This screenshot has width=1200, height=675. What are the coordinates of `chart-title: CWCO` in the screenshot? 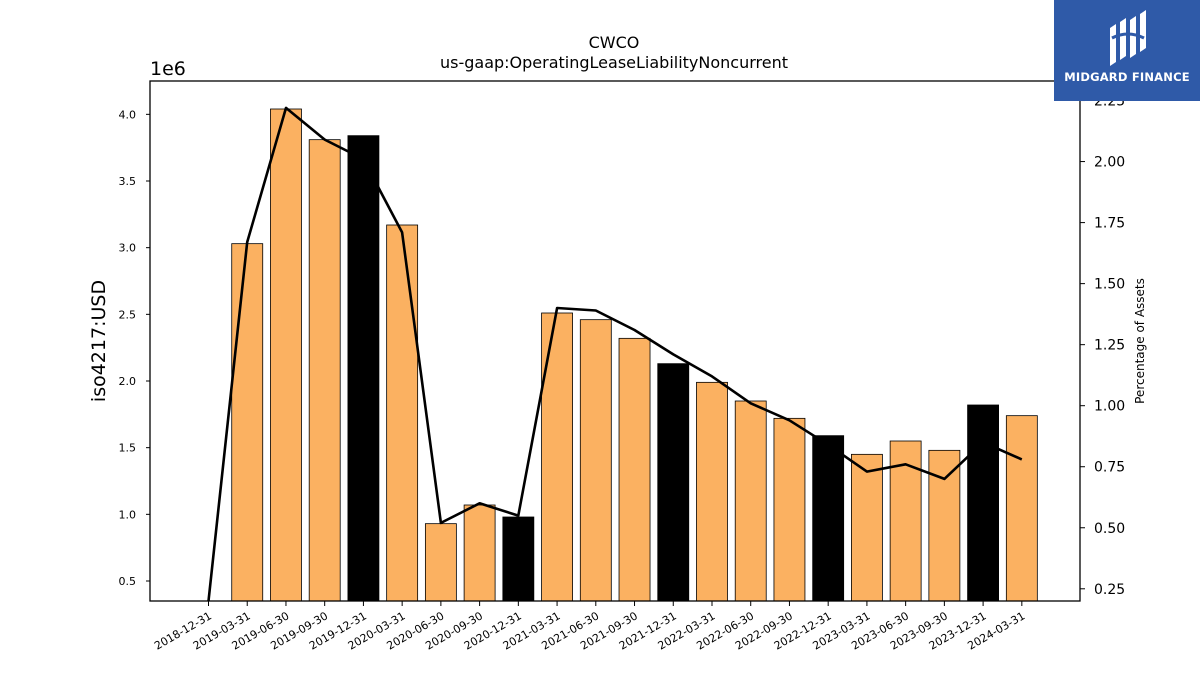 It's located at (614, 42).